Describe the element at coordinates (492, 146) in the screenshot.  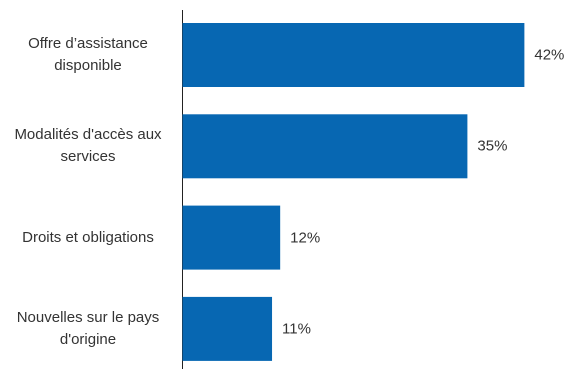
I see `value-label: 35%` at that location.